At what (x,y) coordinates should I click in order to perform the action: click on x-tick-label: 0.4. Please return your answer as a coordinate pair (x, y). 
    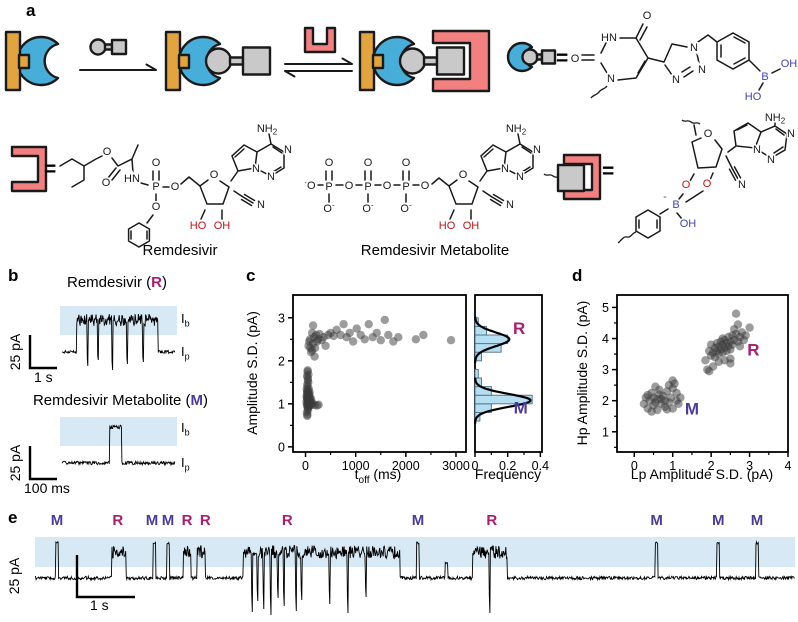
    Looking at the image, I should click on (540, 466).